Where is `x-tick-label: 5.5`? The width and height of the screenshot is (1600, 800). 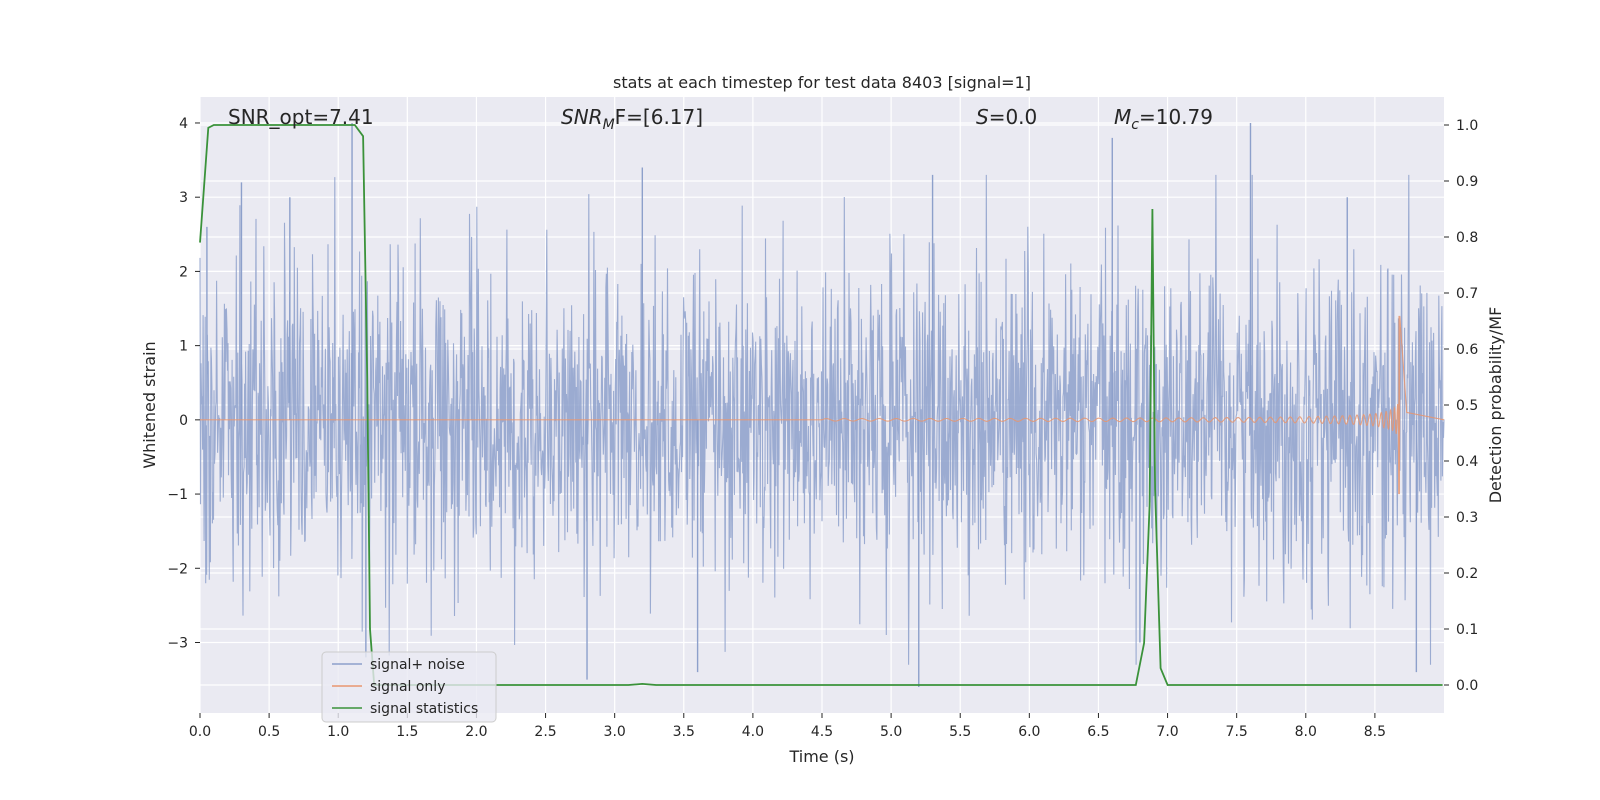
x-tick-label: 5.5 is located at coordinates (960, 732).